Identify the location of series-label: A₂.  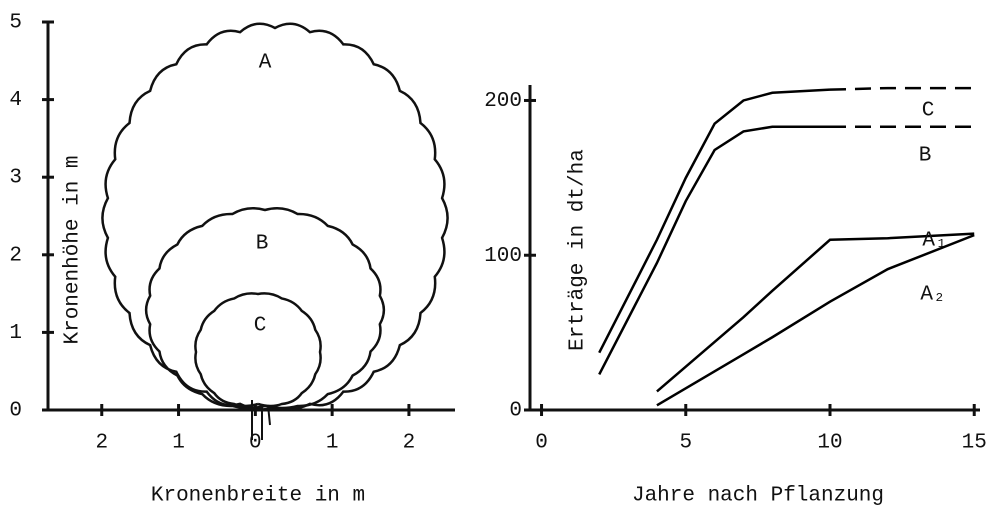
(932, 295).